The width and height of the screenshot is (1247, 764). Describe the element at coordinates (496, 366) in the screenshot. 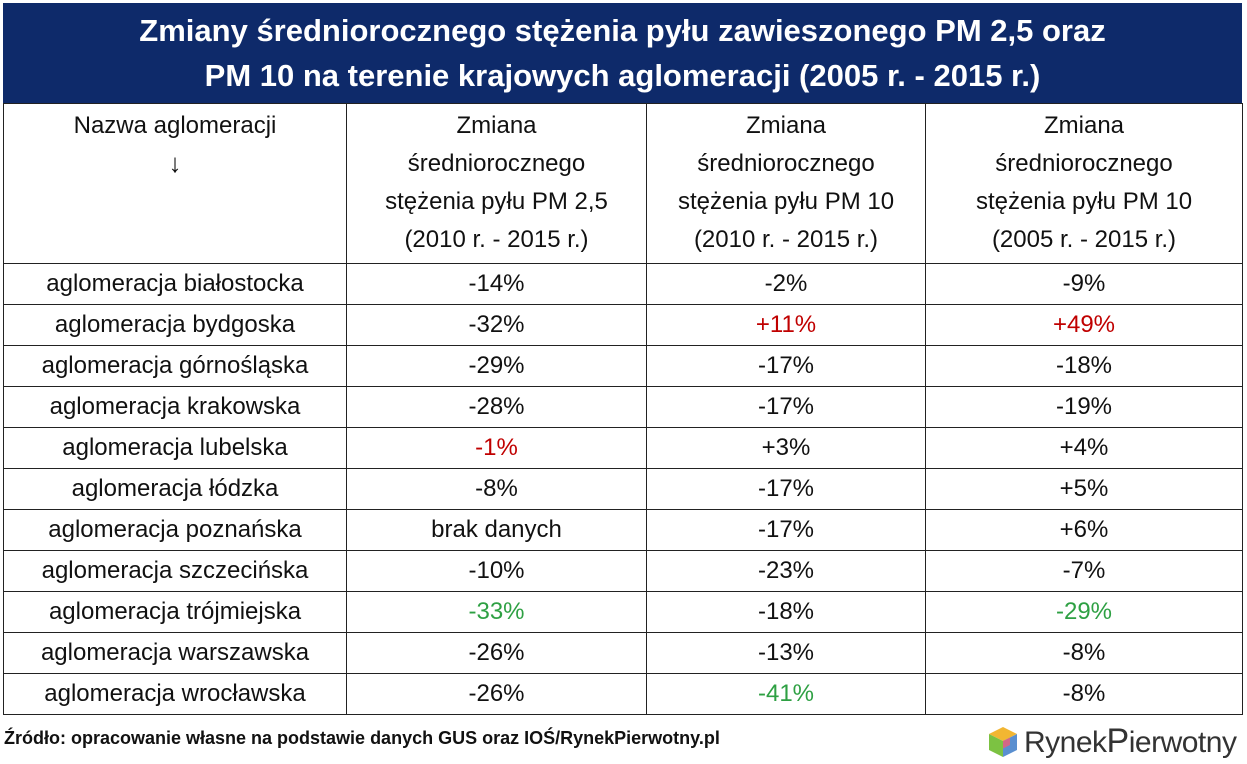

I see `cell-pm25: -29%` at that location.